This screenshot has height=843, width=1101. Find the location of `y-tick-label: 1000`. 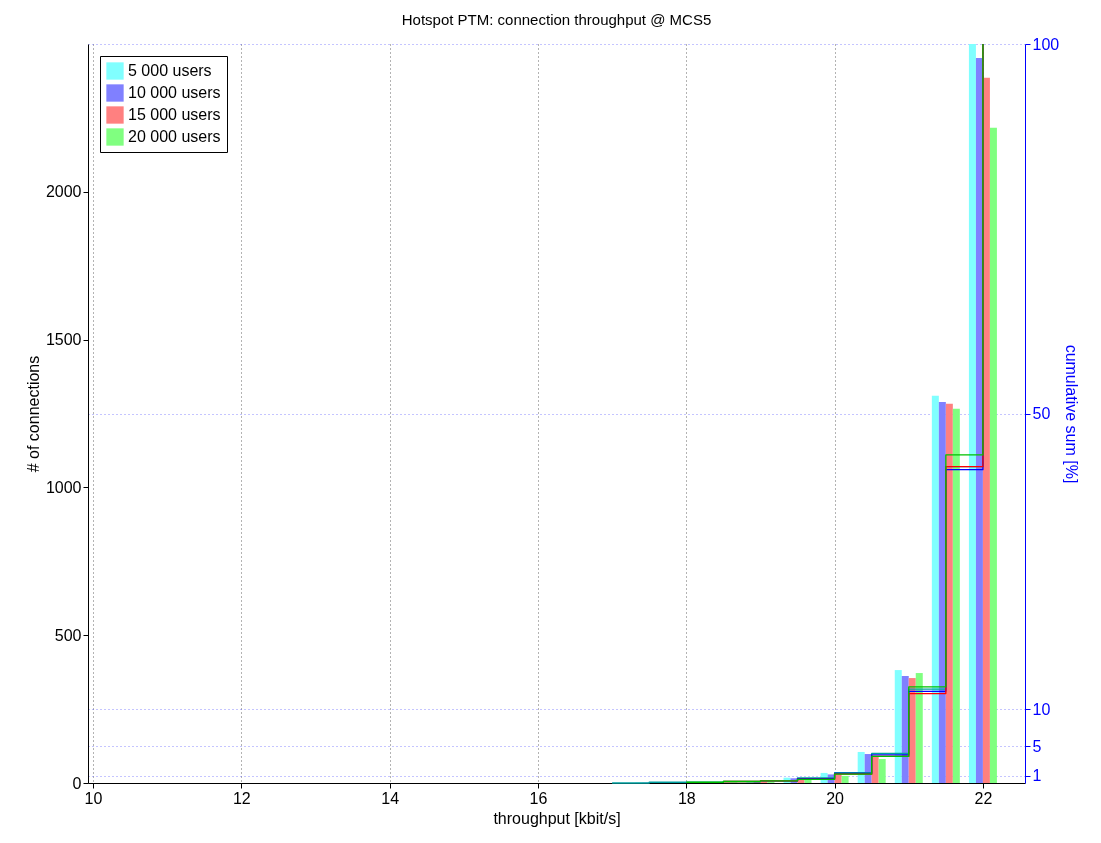

y-tick-label: 1000 is located at coordinates (63, 487).